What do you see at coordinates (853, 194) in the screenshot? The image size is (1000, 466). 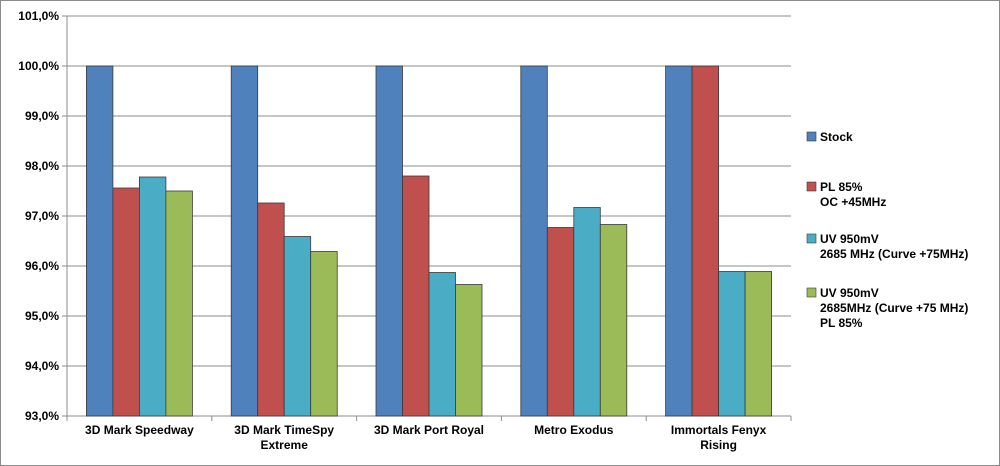 I see `legend-label: PL 85% OC +45MHz` at bounding box center [853, 194].